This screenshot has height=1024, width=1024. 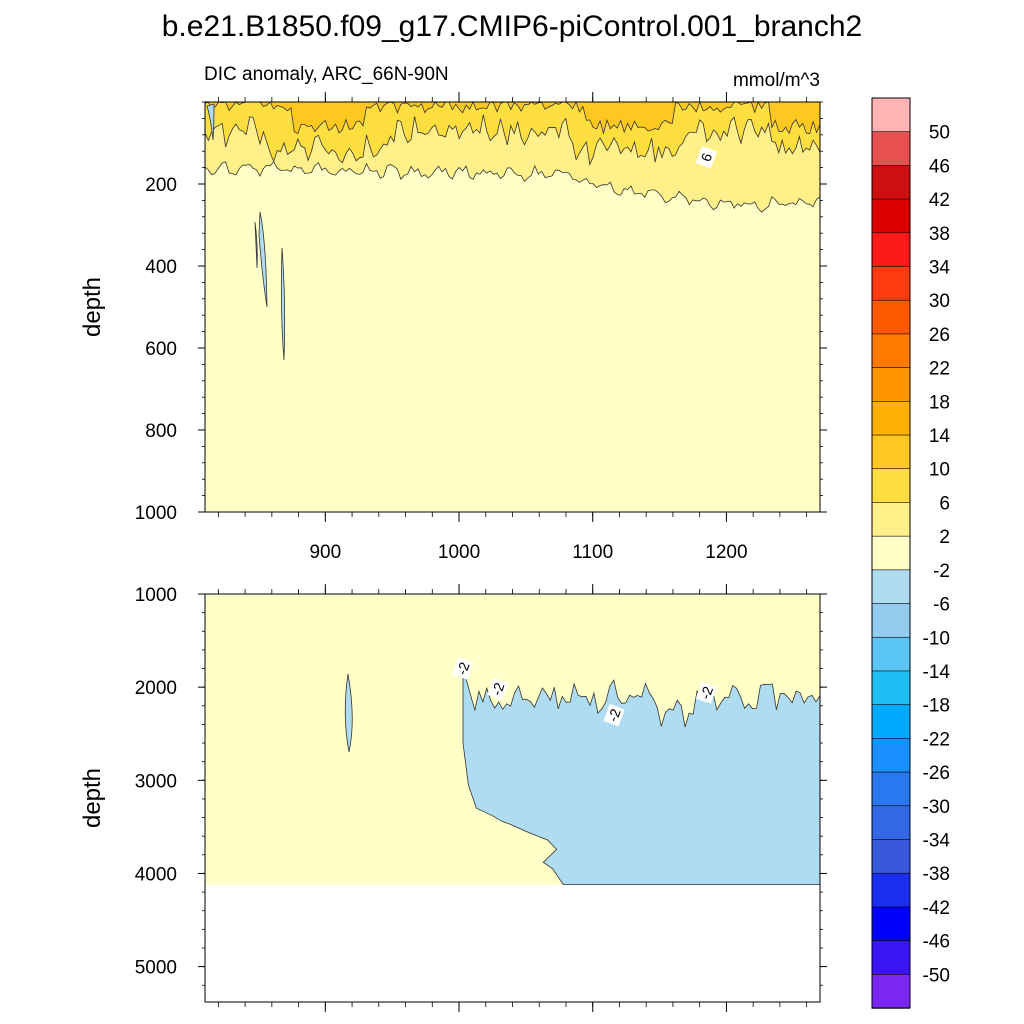 I want to click on y-tick-label: 200, so click(x=161, y=185).